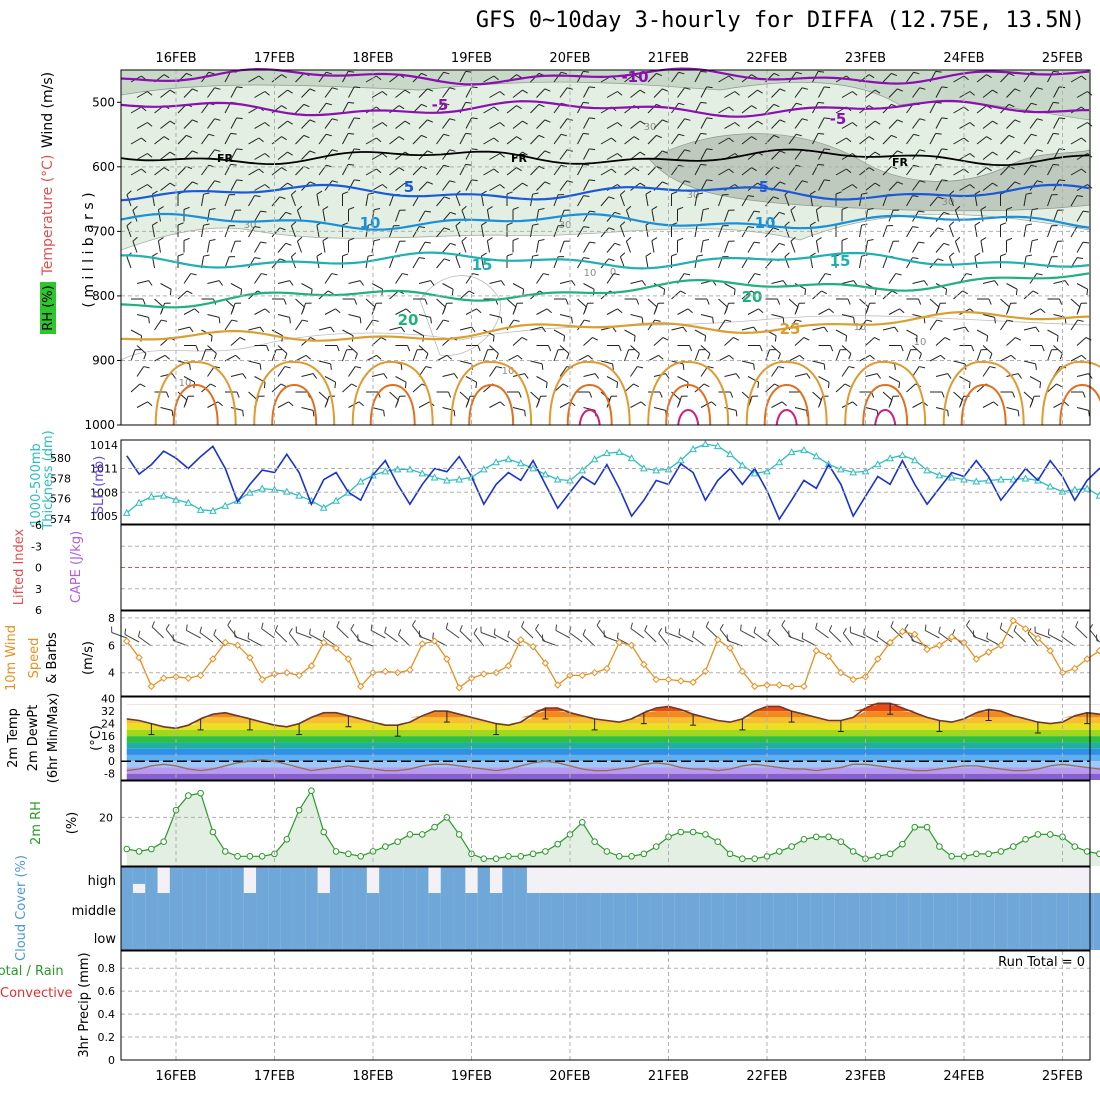 This screenshot has width=1100, height=1100. What do you see at coordinates (963, 58) in the screenshot?
I see `date-label: 24FEB` at bounding box center [963, 58].